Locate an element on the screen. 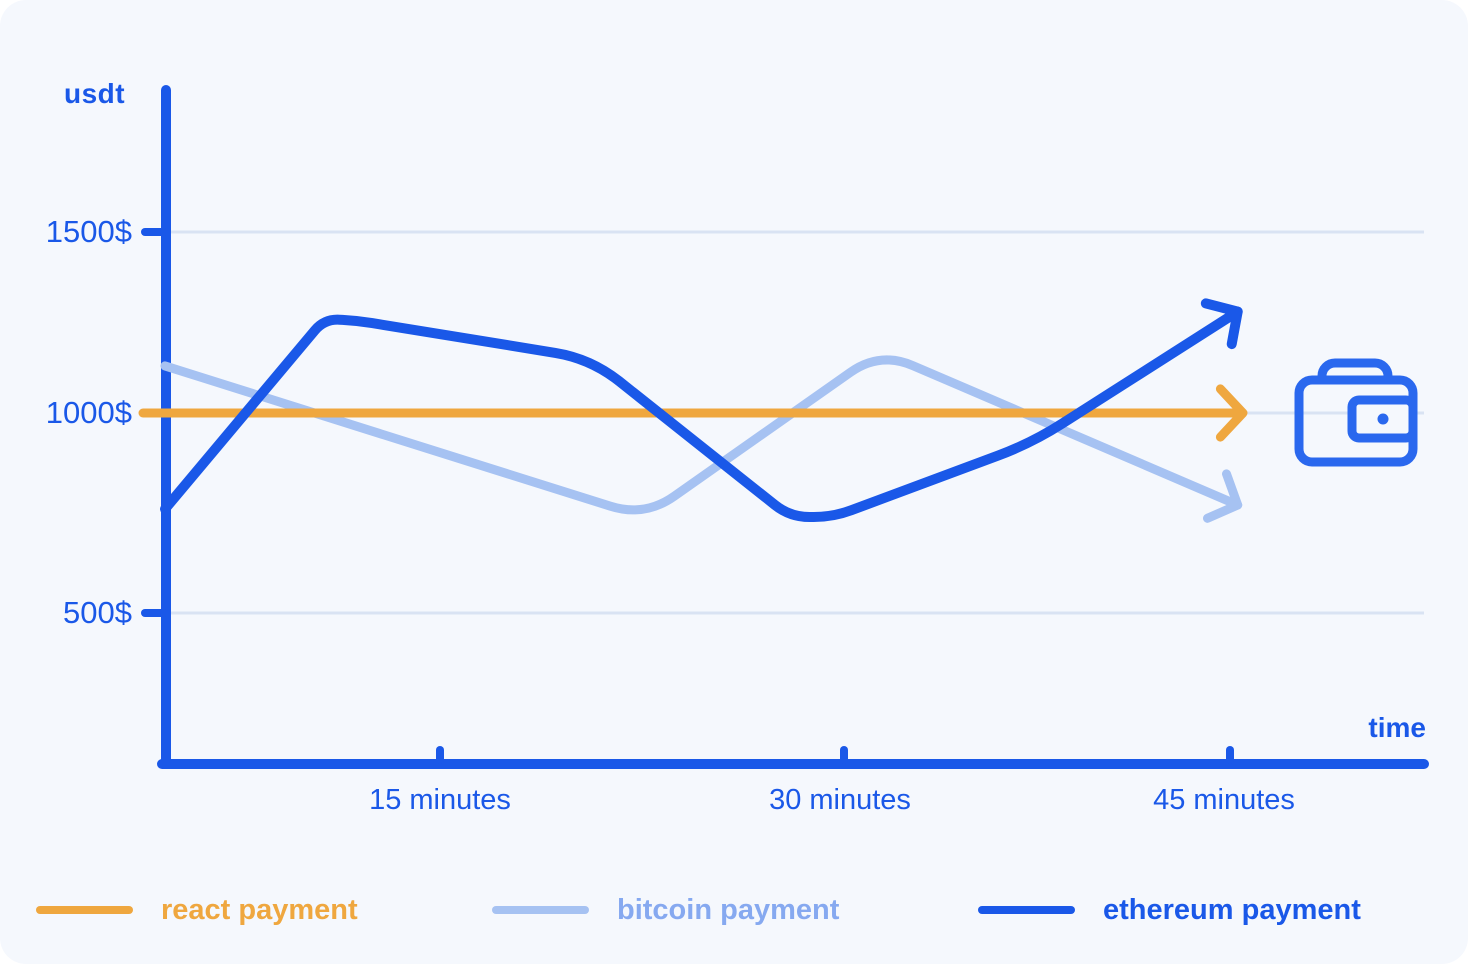 The width and height of the screenshot is (1468, 964). series-line is located at coordinates (701, 435).